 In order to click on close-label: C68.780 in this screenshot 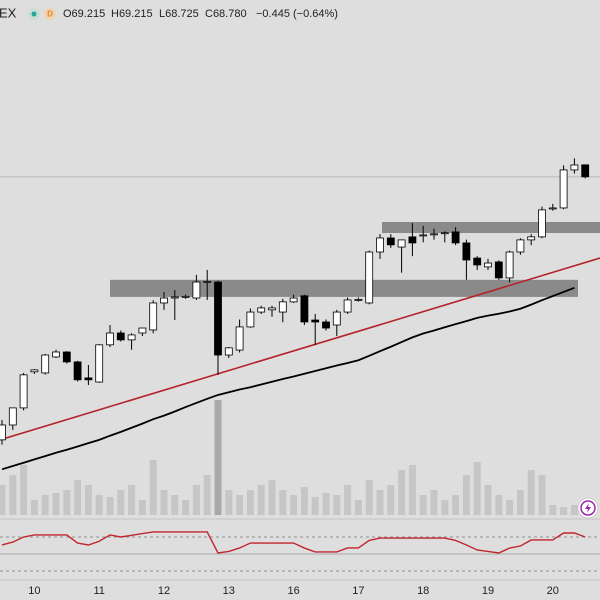, I will do `click(226, 14)`.